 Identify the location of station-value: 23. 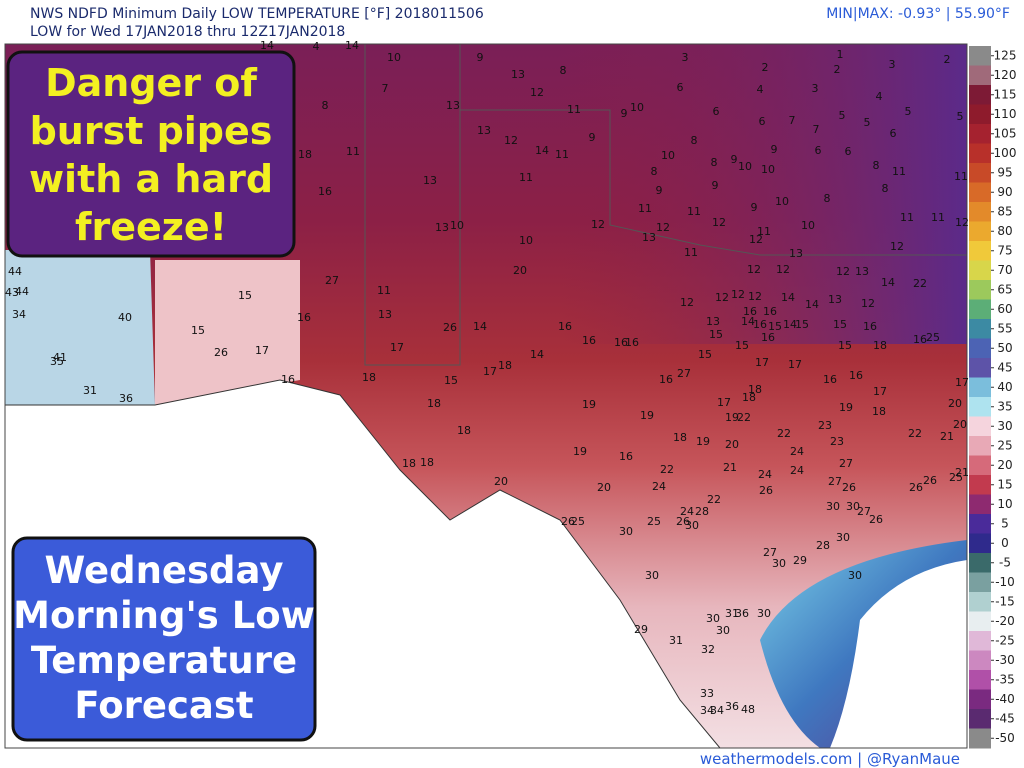
(825, 425).